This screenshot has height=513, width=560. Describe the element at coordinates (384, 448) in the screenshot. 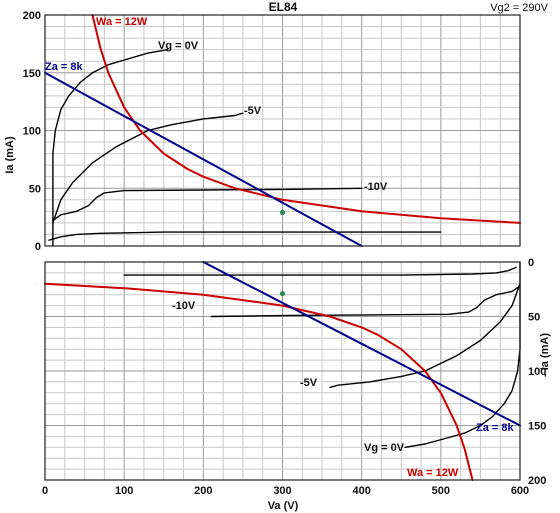

I see `bottom-label-vg0: Vg = 0V` at that location.